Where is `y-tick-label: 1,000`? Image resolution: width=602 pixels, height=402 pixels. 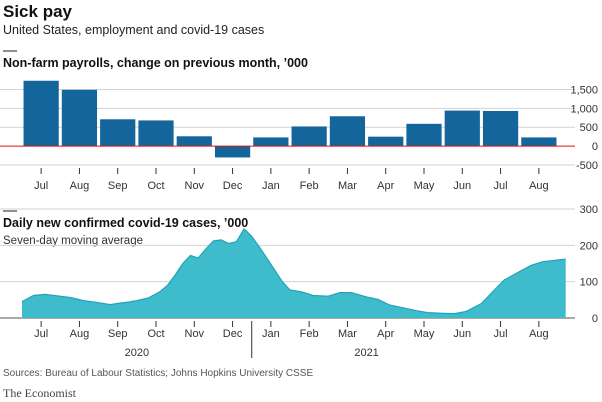 y-tick-label: 1,000 is located at coordinates (584, 109).